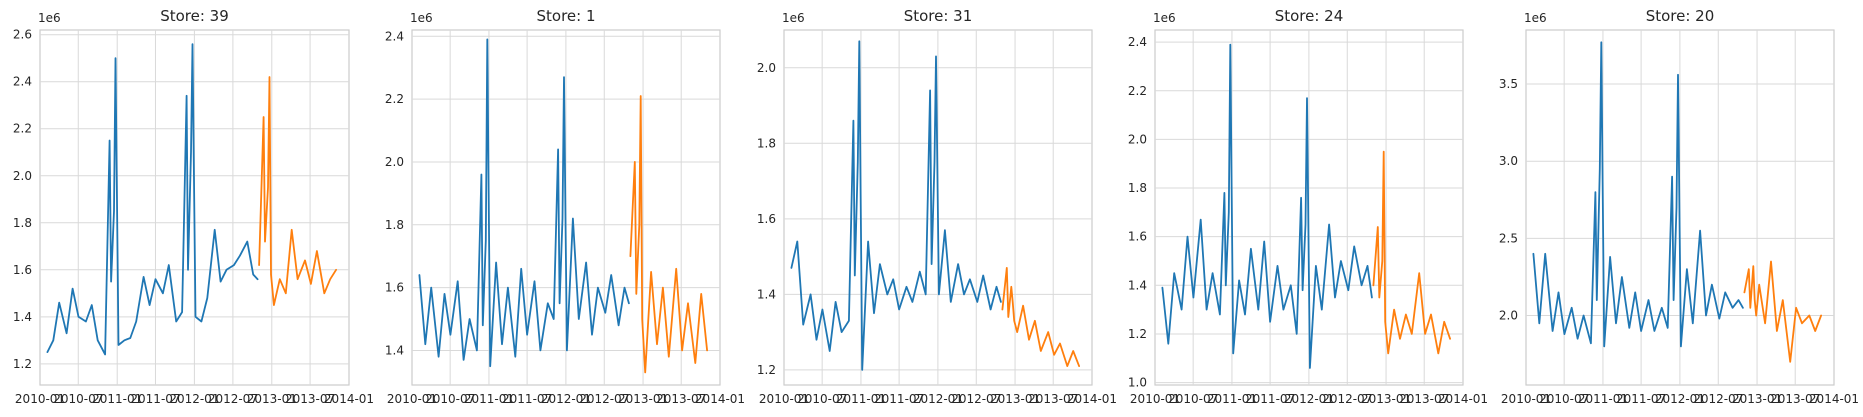 The image size is (1863, 417). I want to click on chart-title: Store: 31, so click(938, 16).